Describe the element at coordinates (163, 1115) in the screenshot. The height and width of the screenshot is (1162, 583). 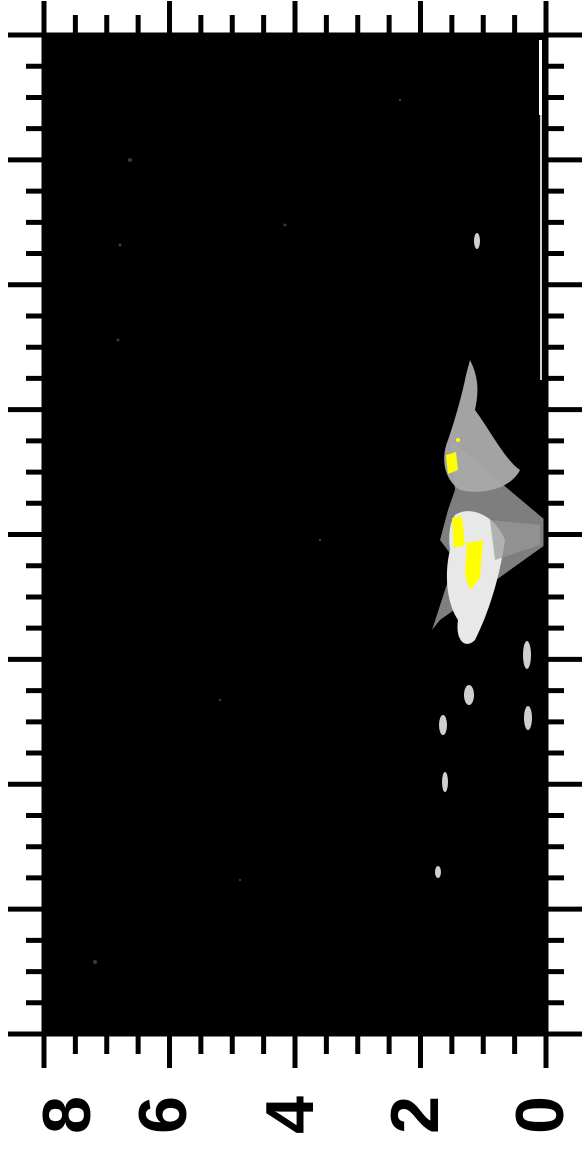
I see `tick-label-6: 6` at that location.